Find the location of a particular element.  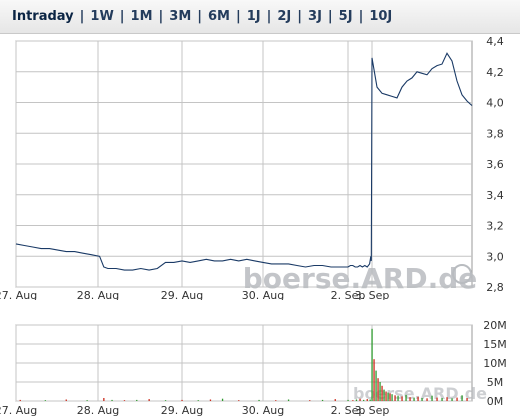

volume-x-tick-label: 27. Aug is located at coordinates (18, 410).